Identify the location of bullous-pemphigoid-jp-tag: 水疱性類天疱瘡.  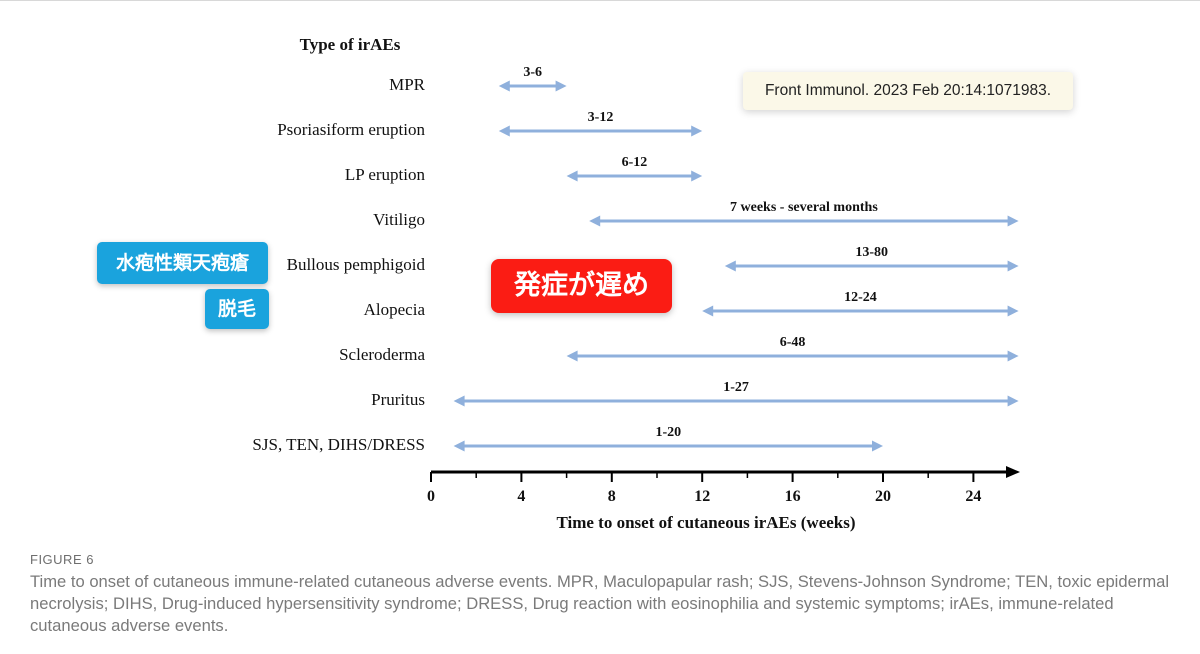
(182, 263).